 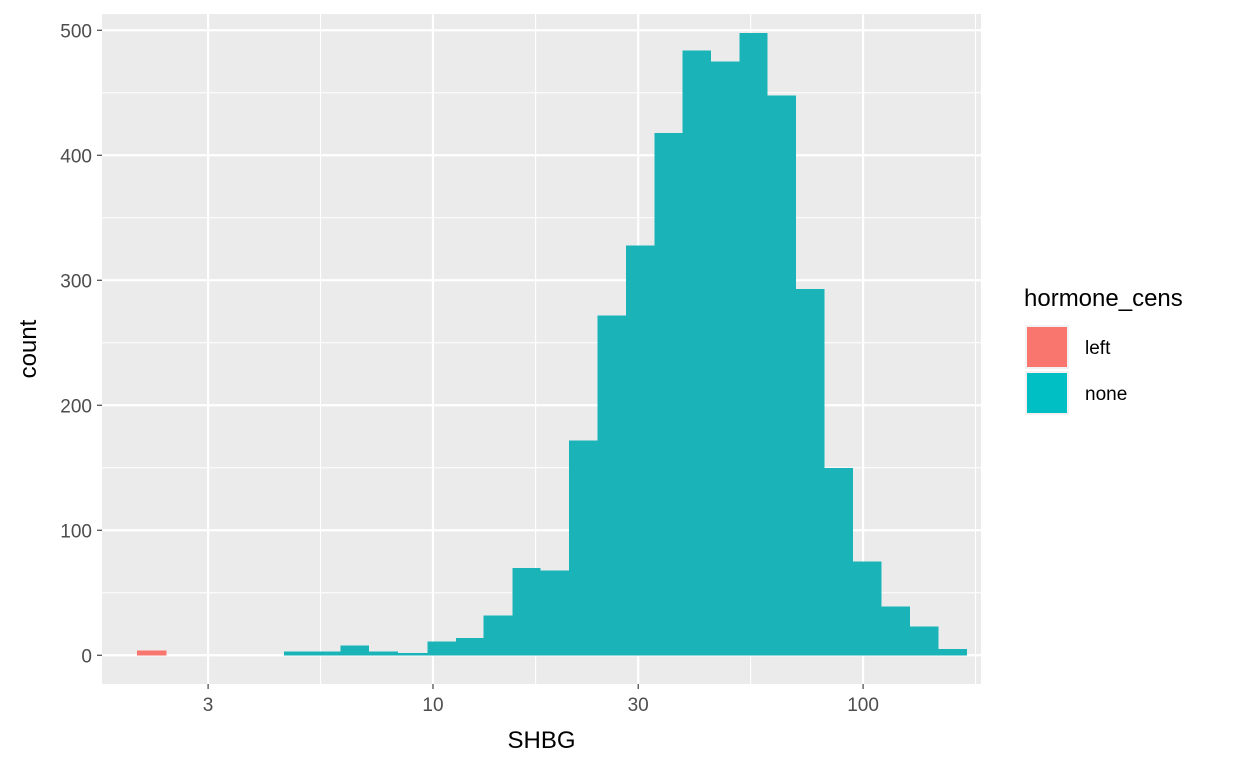 What do you see at coordinates (28, 348) in the screenshot?
I see `y-axis-title: count` at bounding box center [28, 348].